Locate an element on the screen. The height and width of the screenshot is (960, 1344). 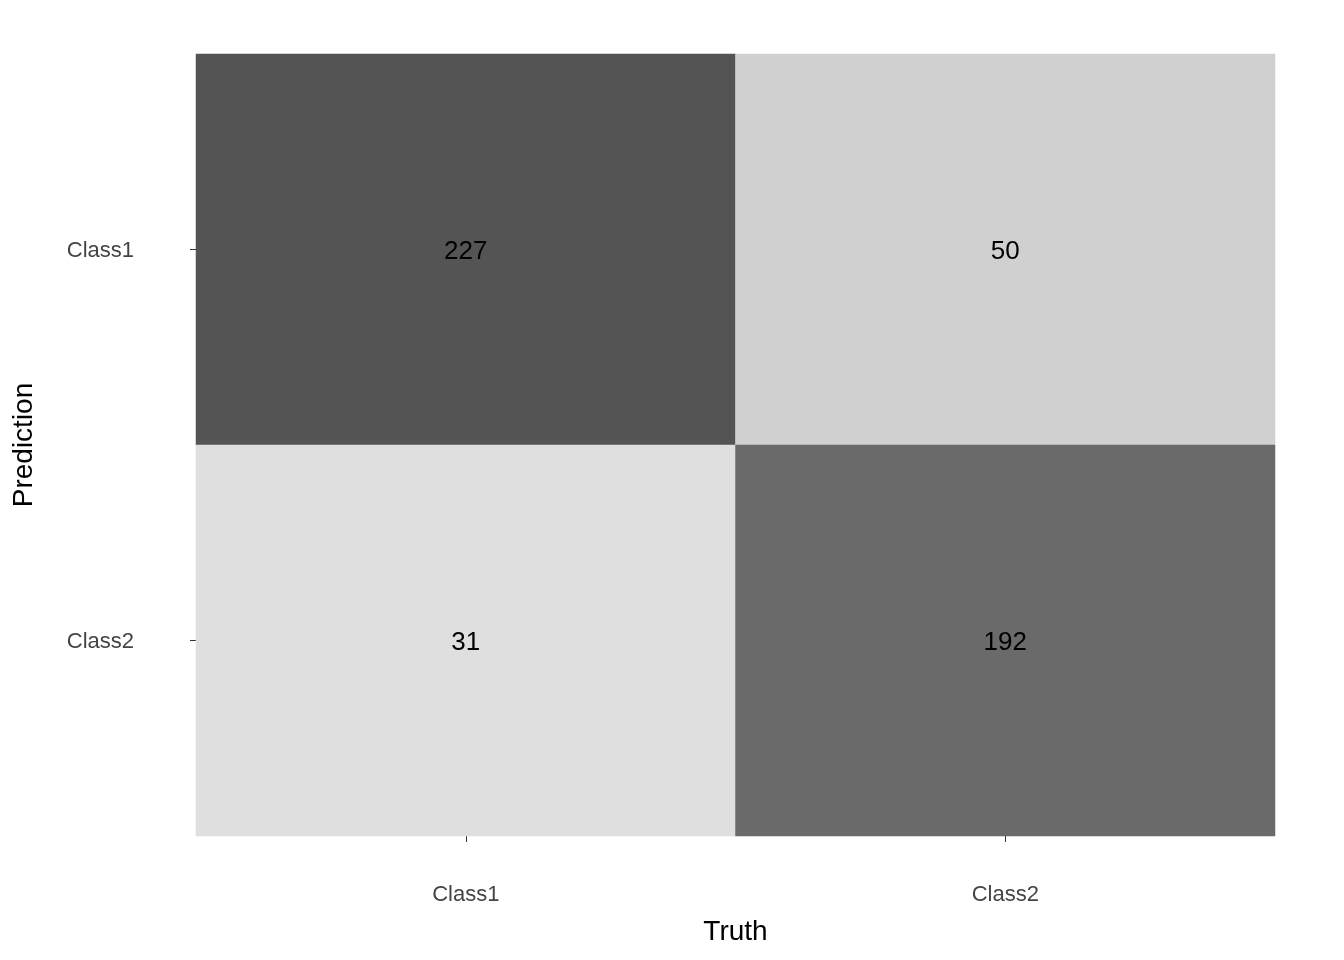
data-label: 227 is located at coordinates (466, 249).